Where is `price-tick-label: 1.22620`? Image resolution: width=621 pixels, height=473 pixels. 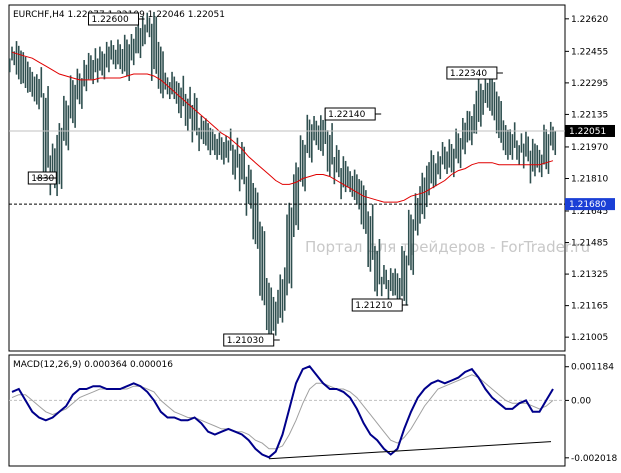 price-tick-label: 1.22620 is located at coordinates (589, 20).